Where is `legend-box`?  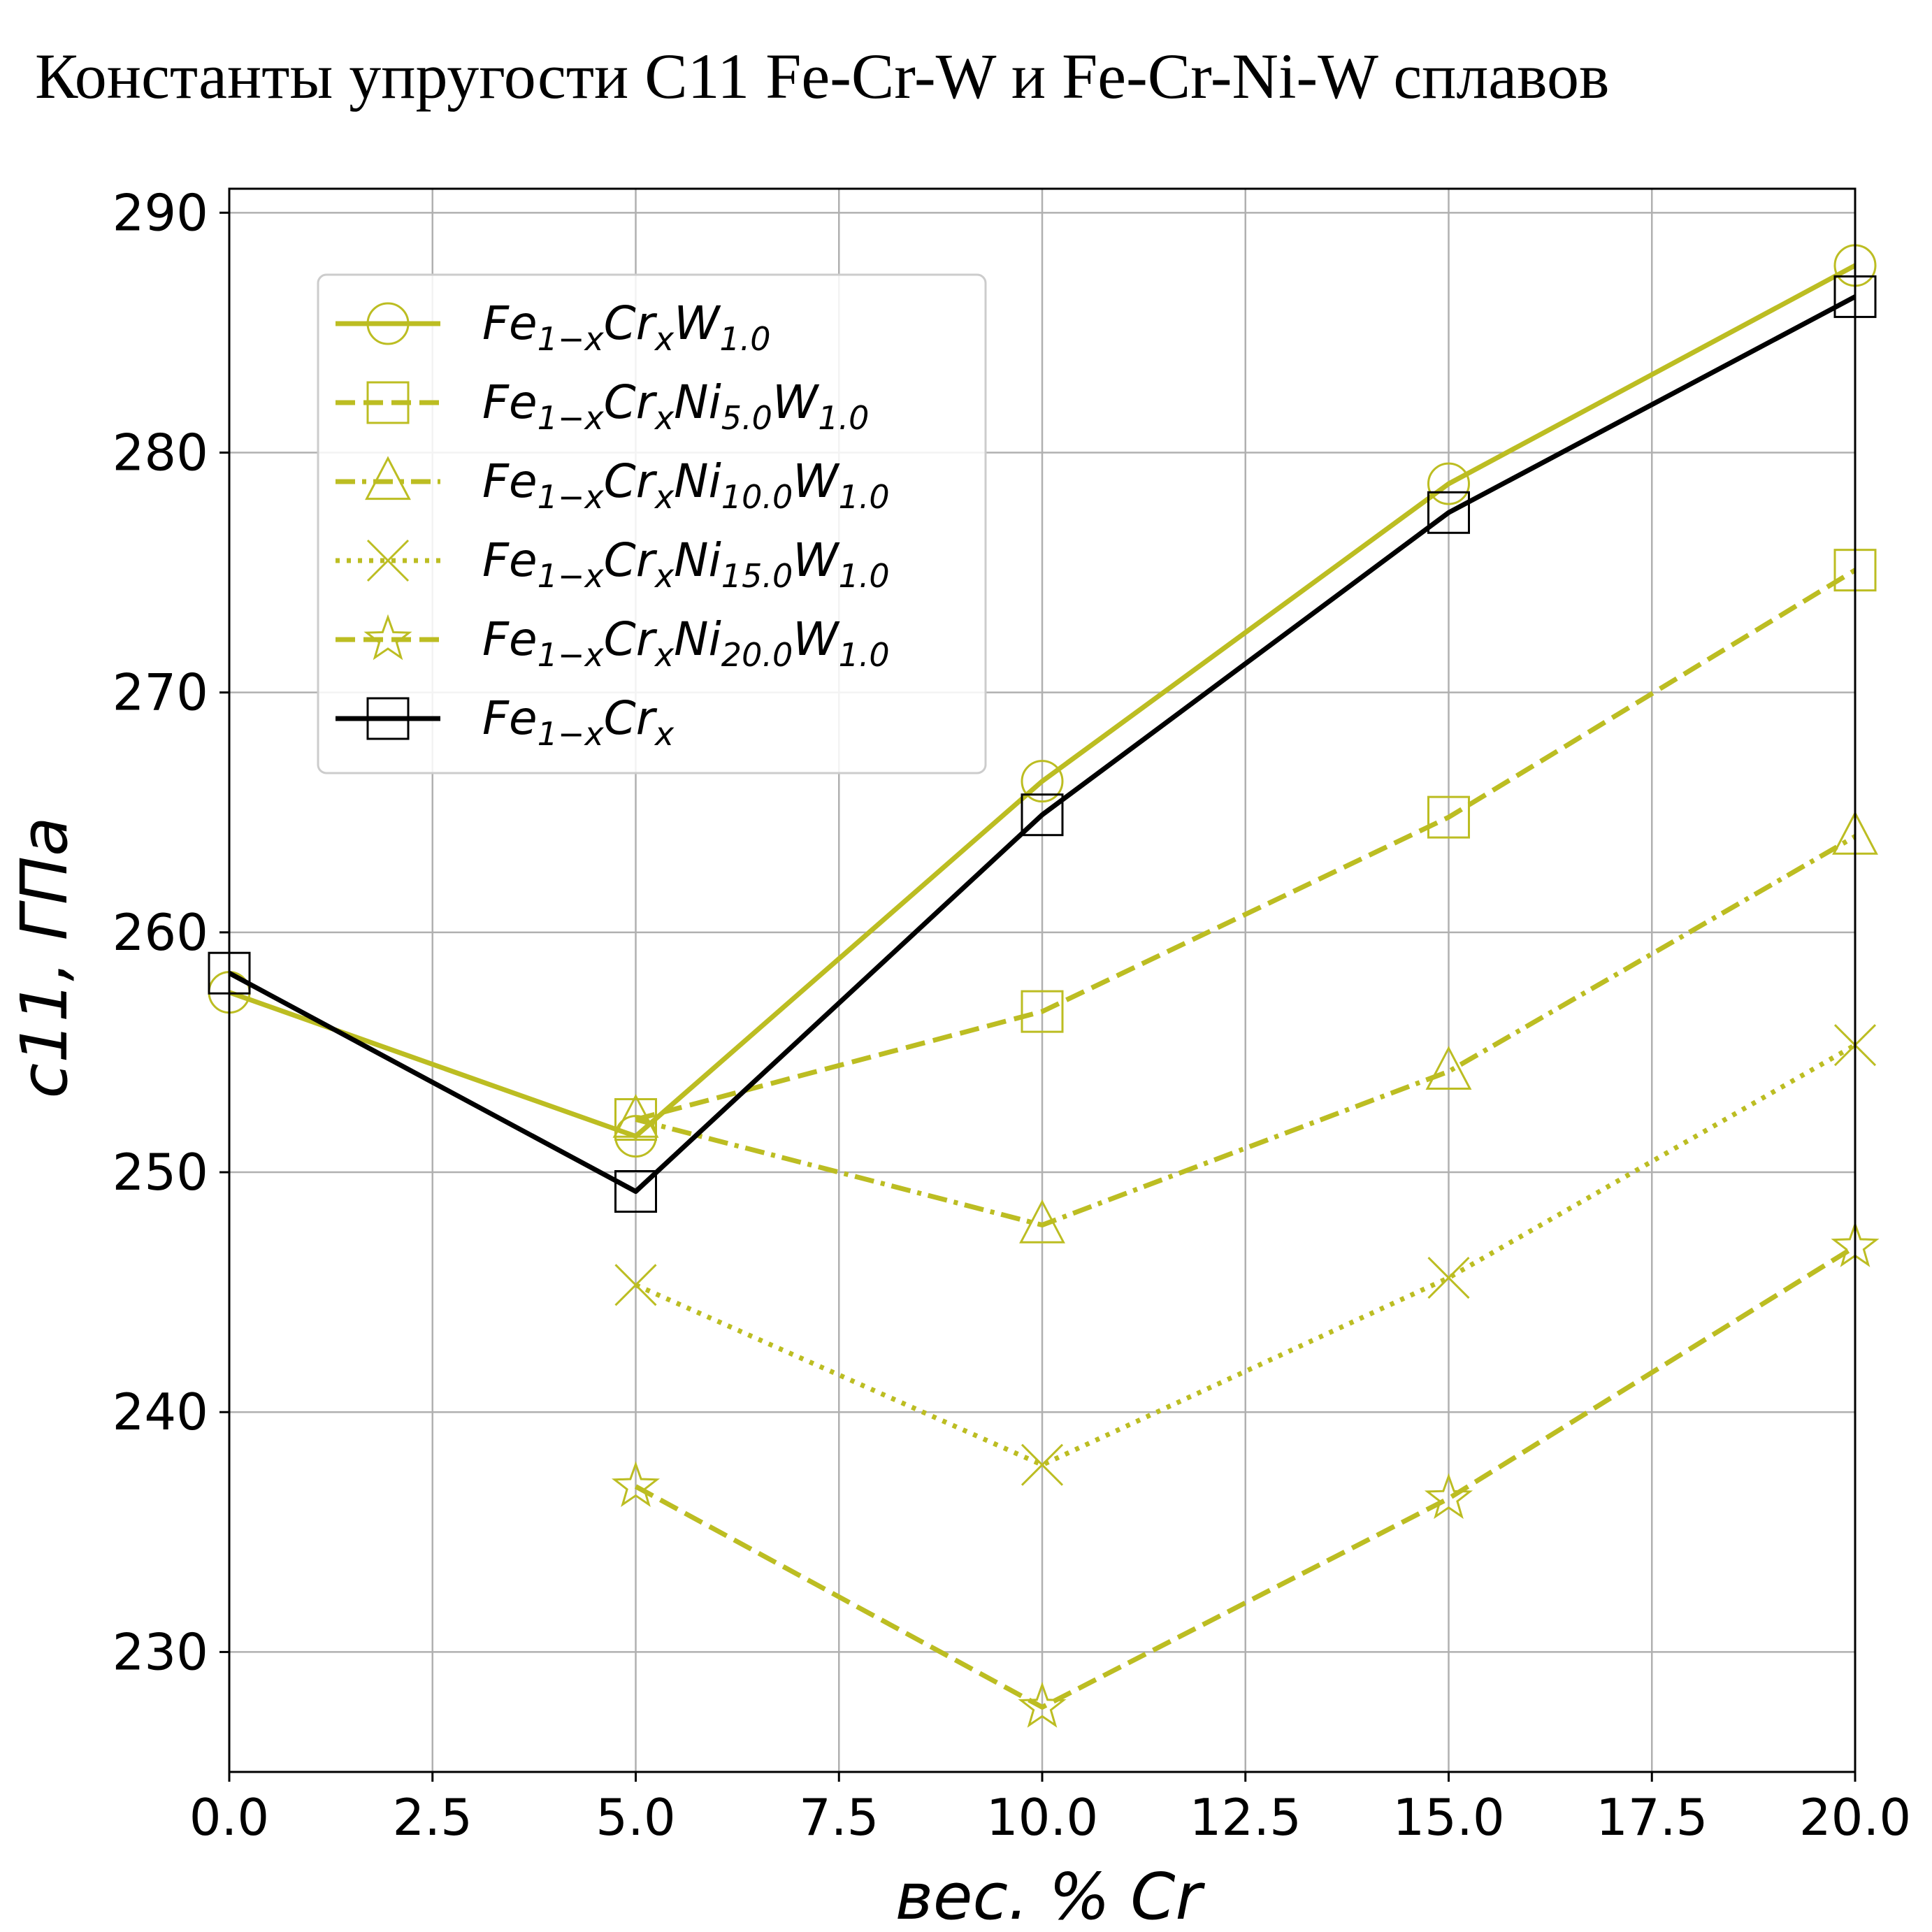
legend-box is located at coordinates (652, 523).